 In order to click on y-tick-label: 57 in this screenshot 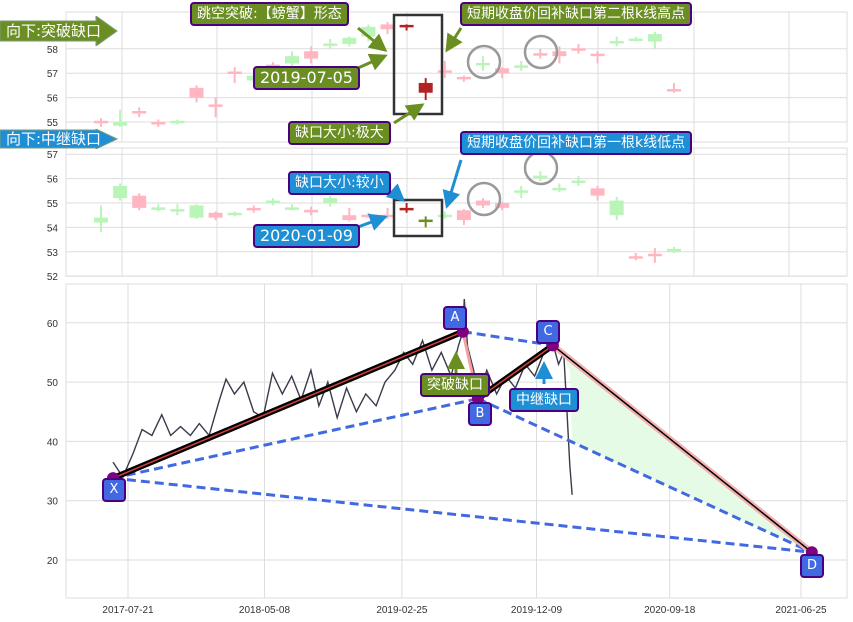, I will do `click(53, 74)`.